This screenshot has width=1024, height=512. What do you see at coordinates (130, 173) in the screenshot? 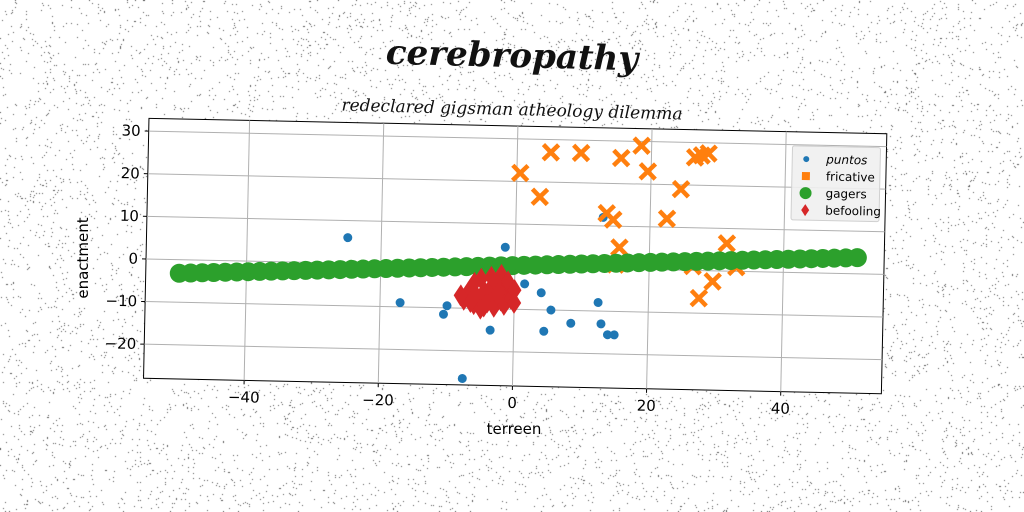
I see `y-tick-label: 20` at bounding box center [130, 173].